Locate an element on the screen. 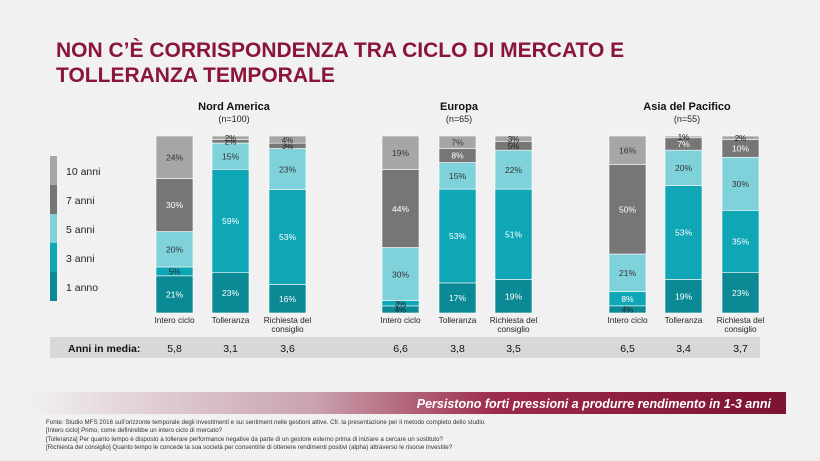 This screenshot has width=820, height=461. bar-richiesta-del-consiglio: 16% 53% 23% 3%4% is located at coordinates (287, 224).